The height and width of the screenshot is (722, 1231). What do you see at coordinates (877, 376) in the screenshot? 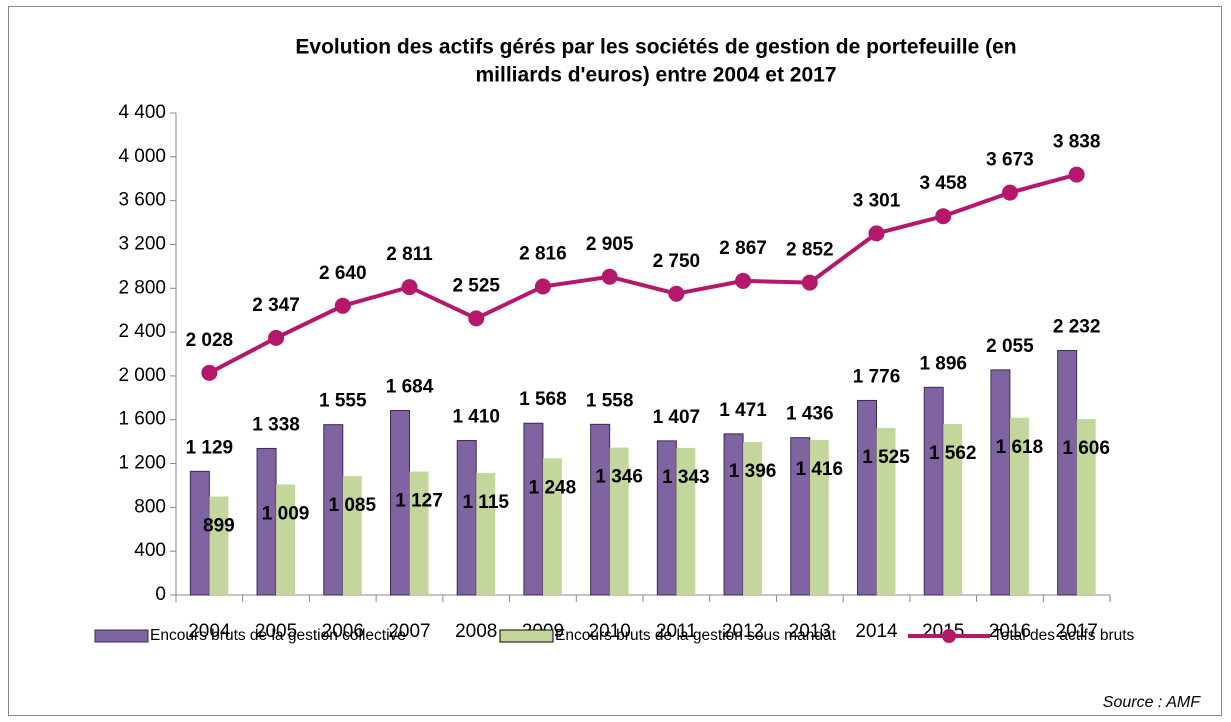
I see `data-label: 1 776` at bounding box center [877, 376].